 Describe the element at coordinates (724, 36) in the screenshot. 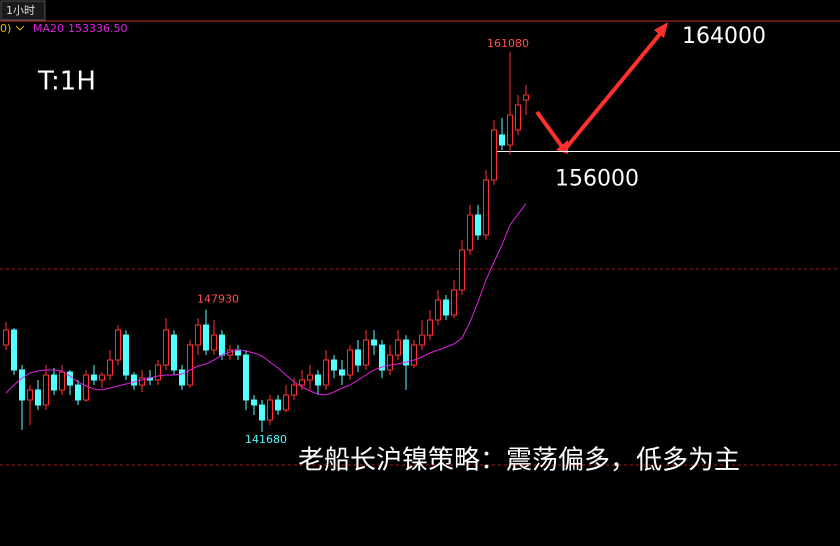

I see `target-label: 164000` at that location.